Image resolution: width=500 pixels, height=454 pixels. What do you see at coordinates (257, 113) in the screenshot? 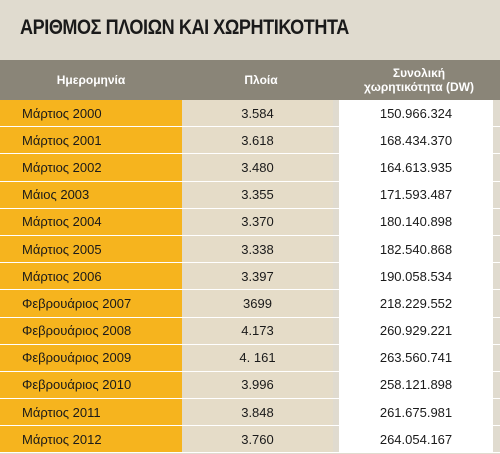
I see `cell-ships: 3.584` at bounding box center [257, 113].